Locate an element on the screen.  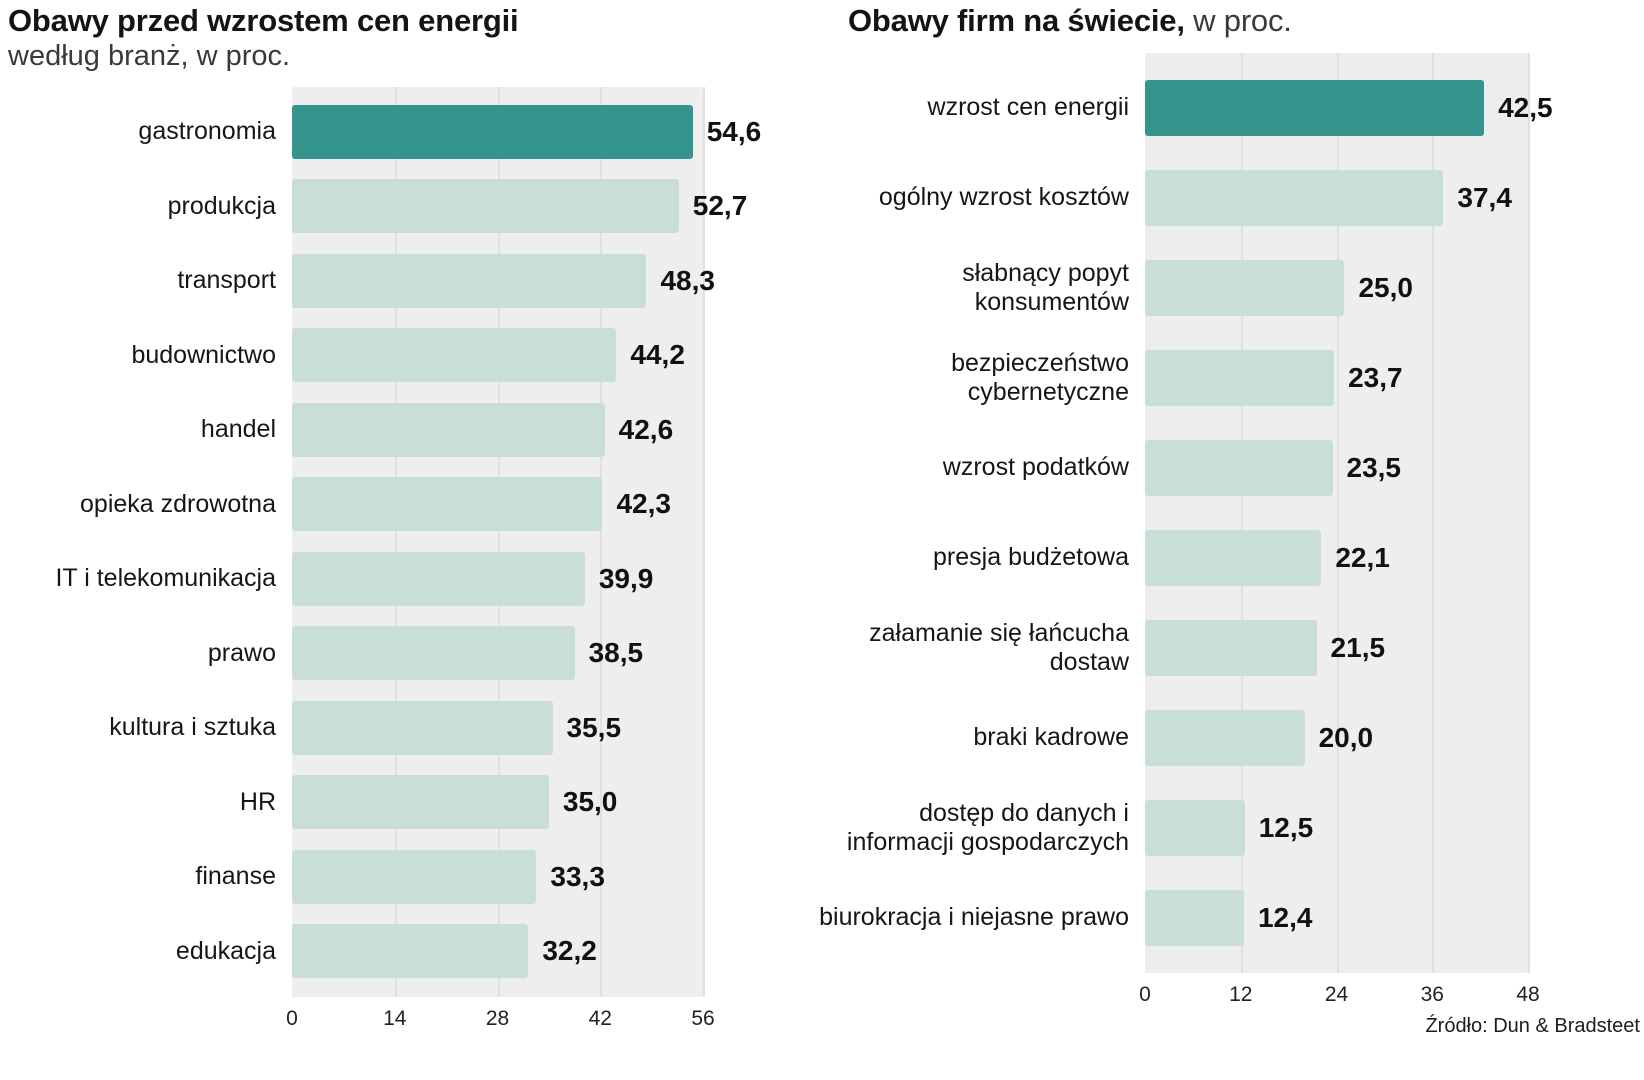
value-label: 42,5 is located at coordinates (1525, 107).